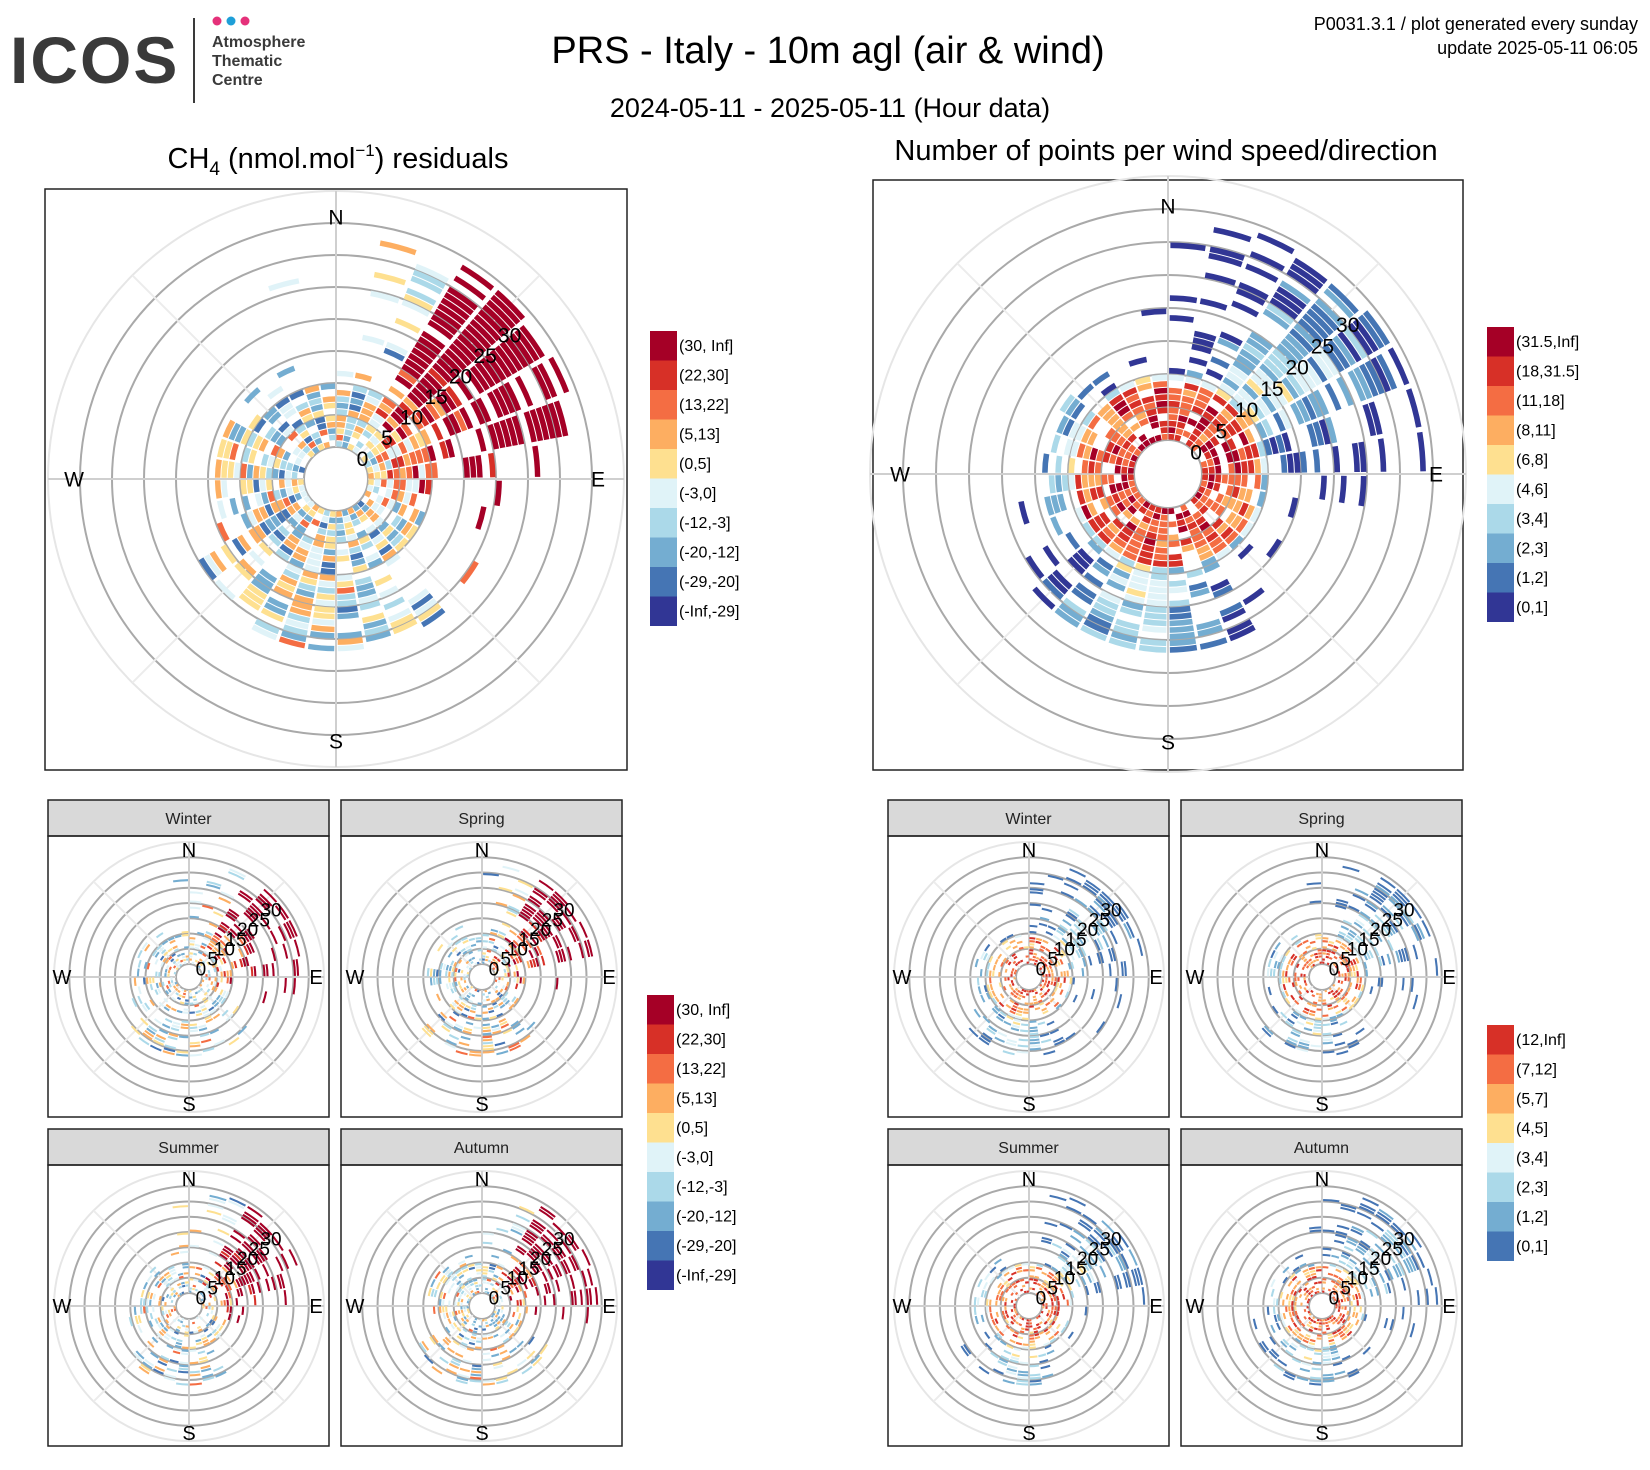 The width and height of the screenshot is (1650, 1470). What do you see at coordinates (696, 1099) in the screenshot?
I see `legend-label: (5,13]` at bounding box center [696, 1099].